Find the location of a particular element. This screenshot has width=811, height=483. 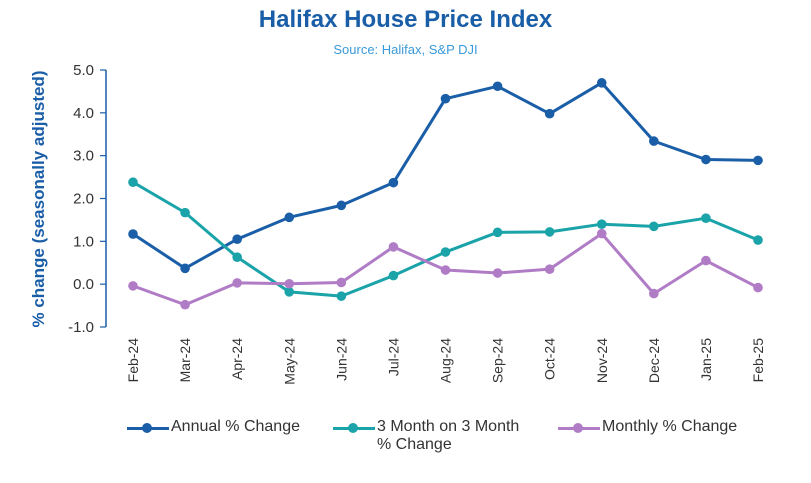

y-axis-title: % change (seasonally adjusted) is located at coordinates (38, 199).